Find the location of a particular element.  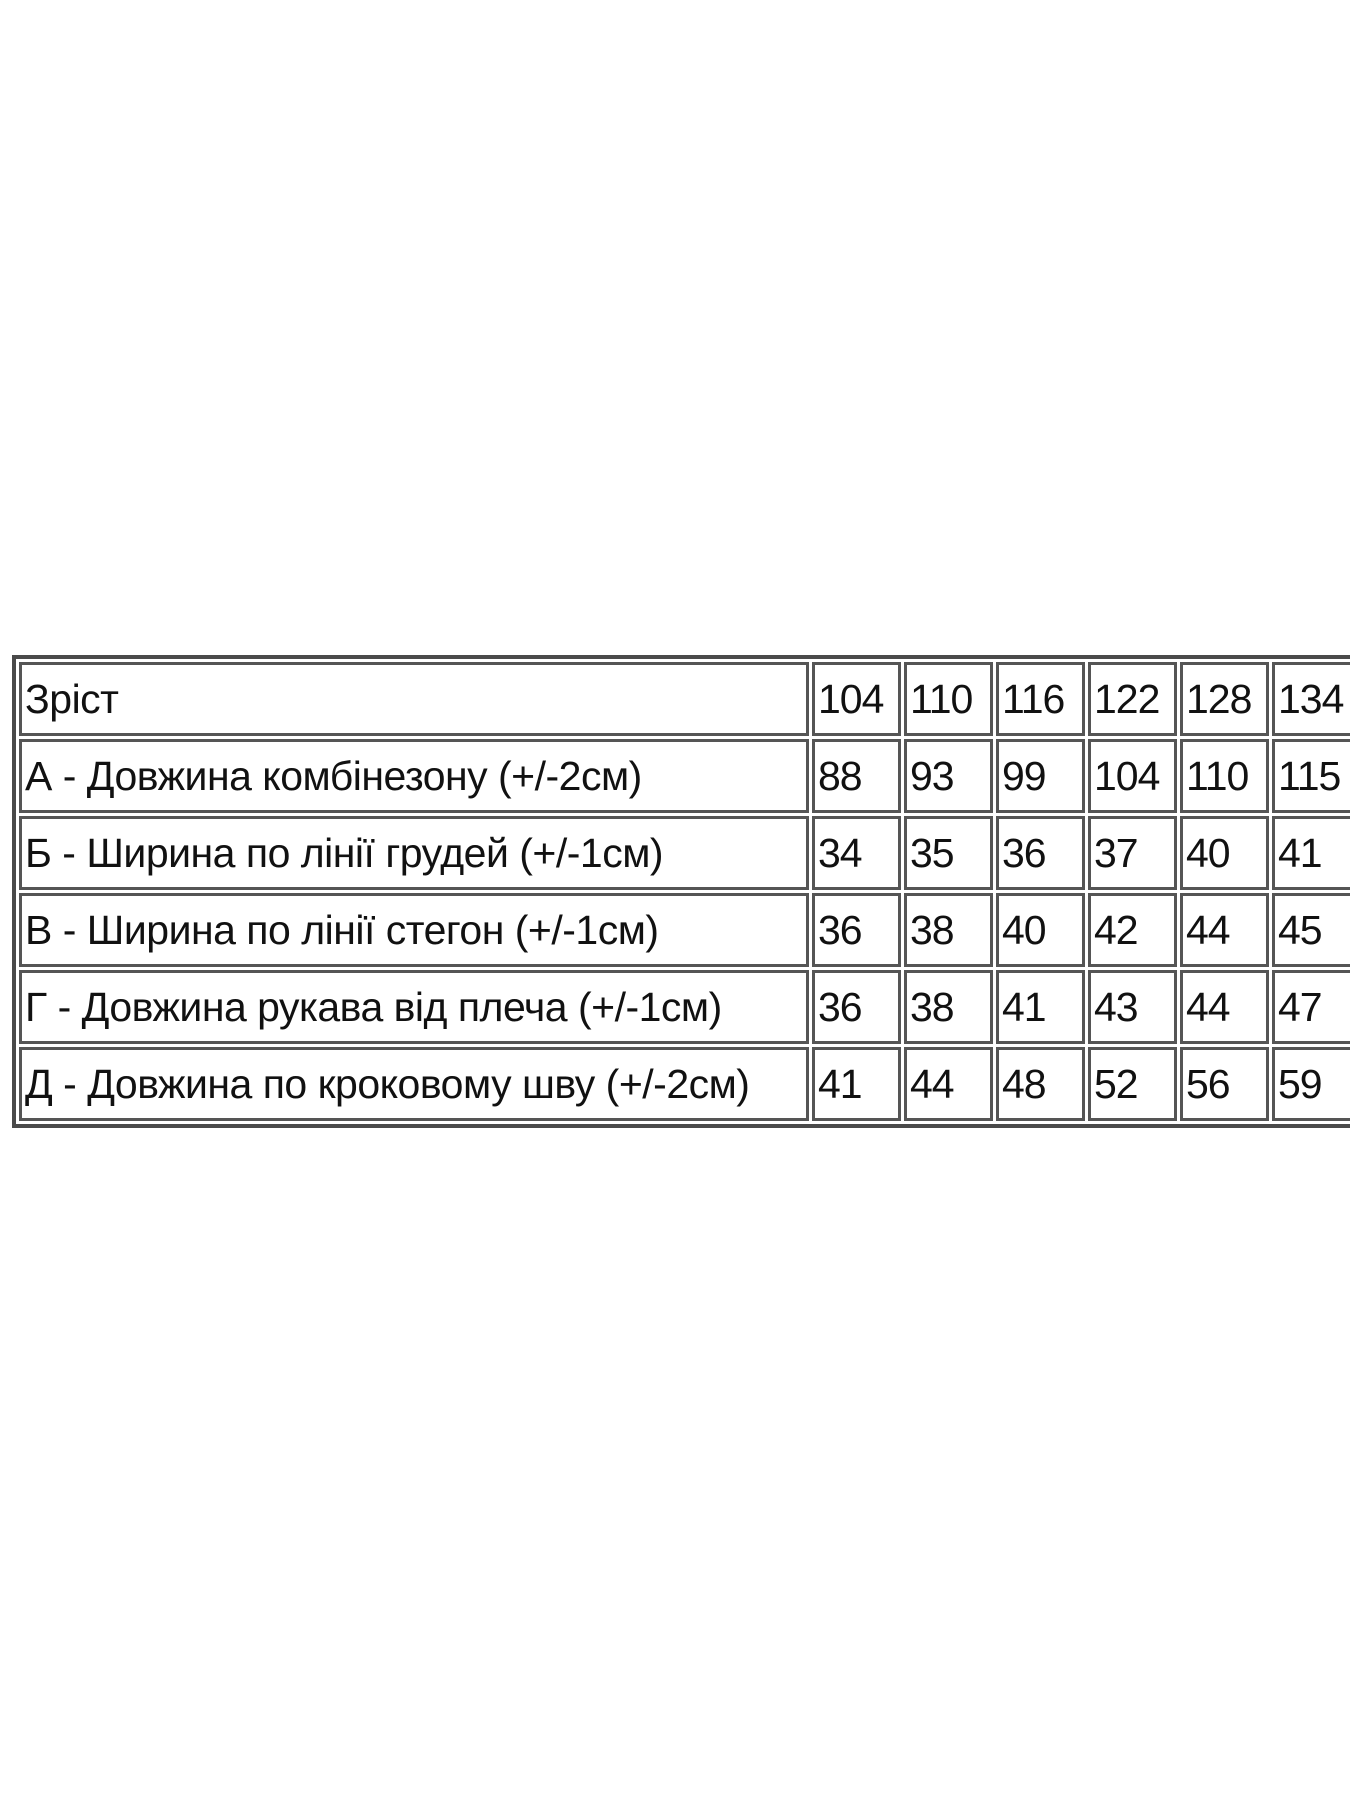

measurement-value-cell: 110 is located at coordinates (1224, 776).